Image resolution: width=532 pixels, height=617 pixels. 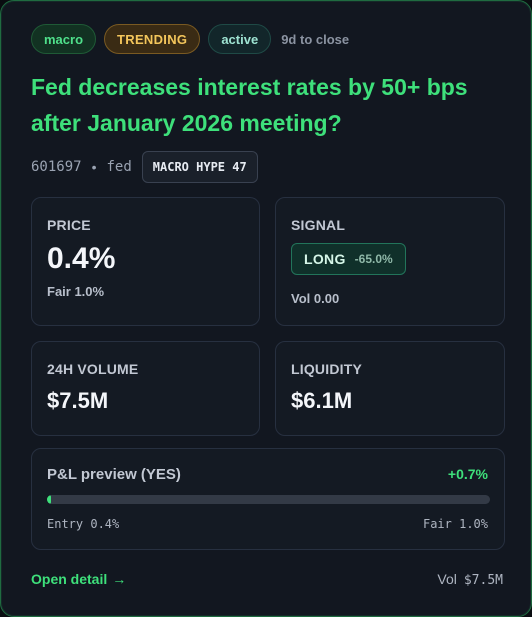 What do you see at coordinates (455, 524) in the screenshot?
I see `pnl-fair: Fair 1.0%` at bounding box center [455, 524].